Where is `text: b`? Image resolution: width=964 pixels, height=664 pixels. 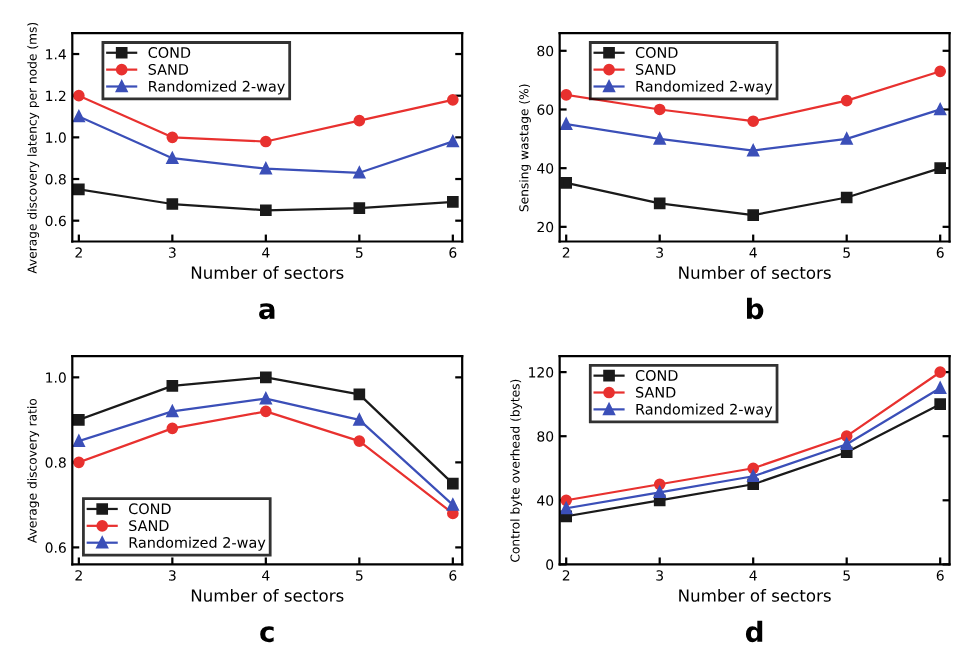 text: b is located at coordinates (755, 308).